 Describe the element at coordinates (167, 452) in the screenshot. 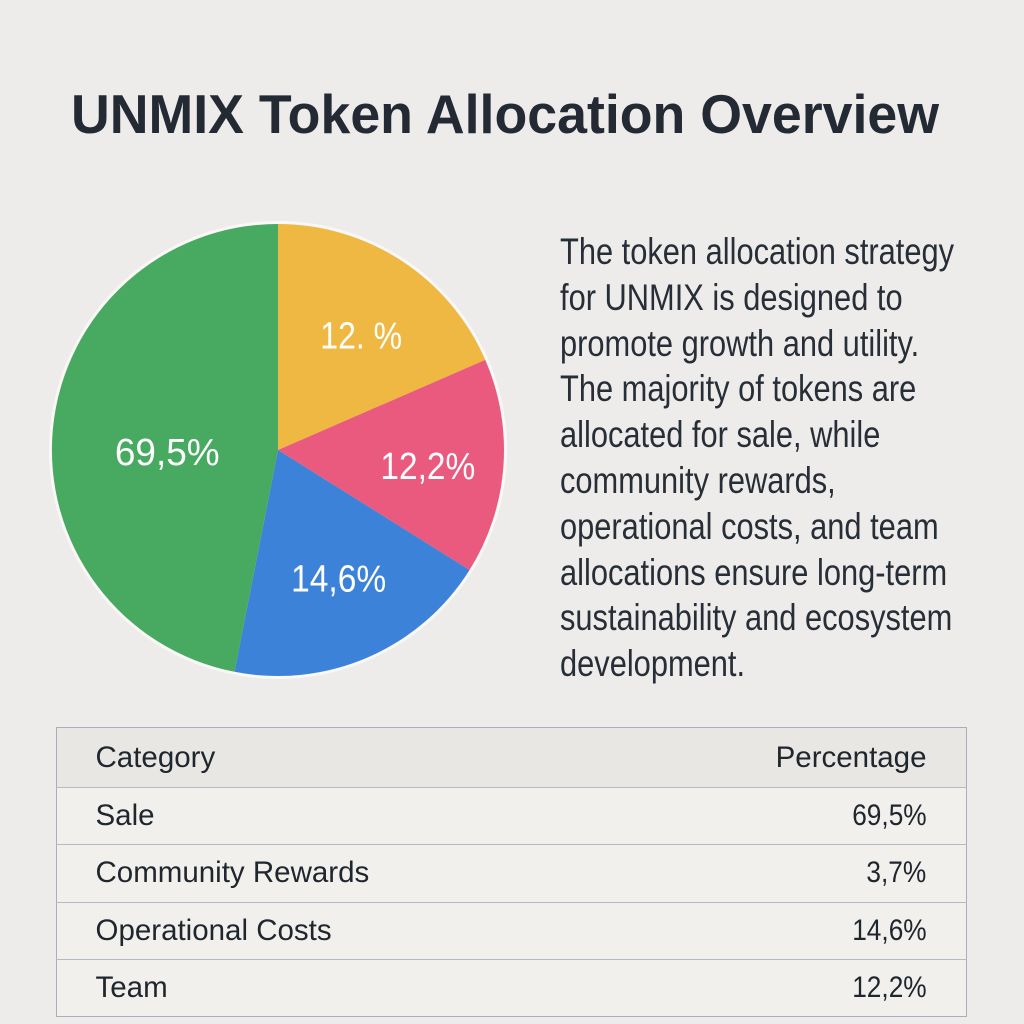

I see `svg-text: 69,5%` at that location.